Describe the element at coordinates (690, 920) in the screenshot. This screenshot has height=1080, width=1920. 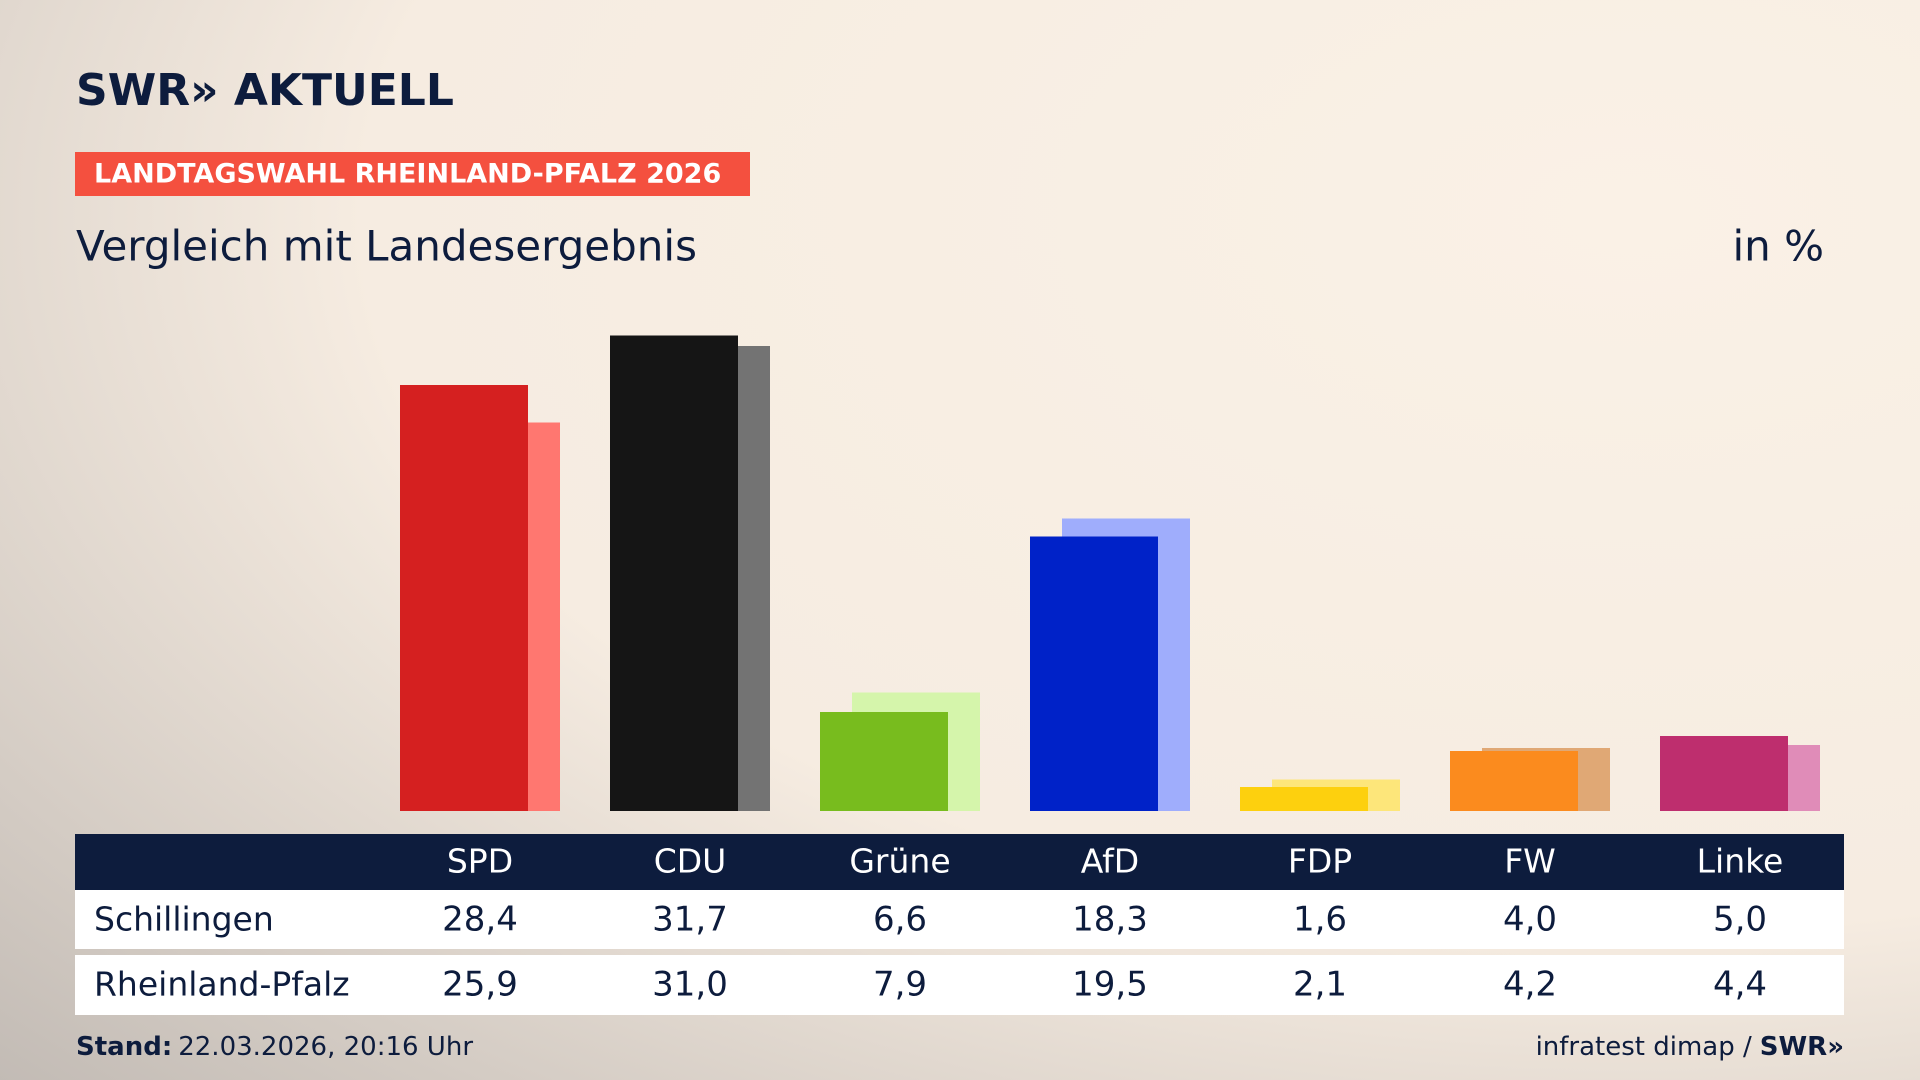
I see `table-cell: 31,7` at that location.